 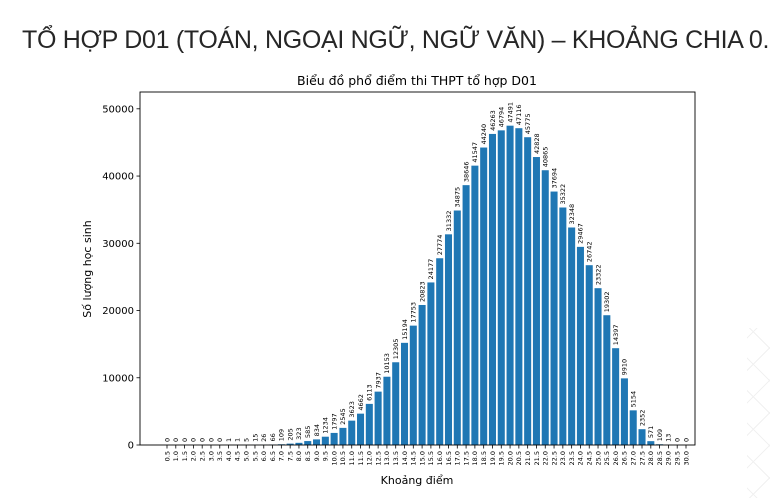 I want to click on bar-value-label: 15, so click(x=255, y=438).